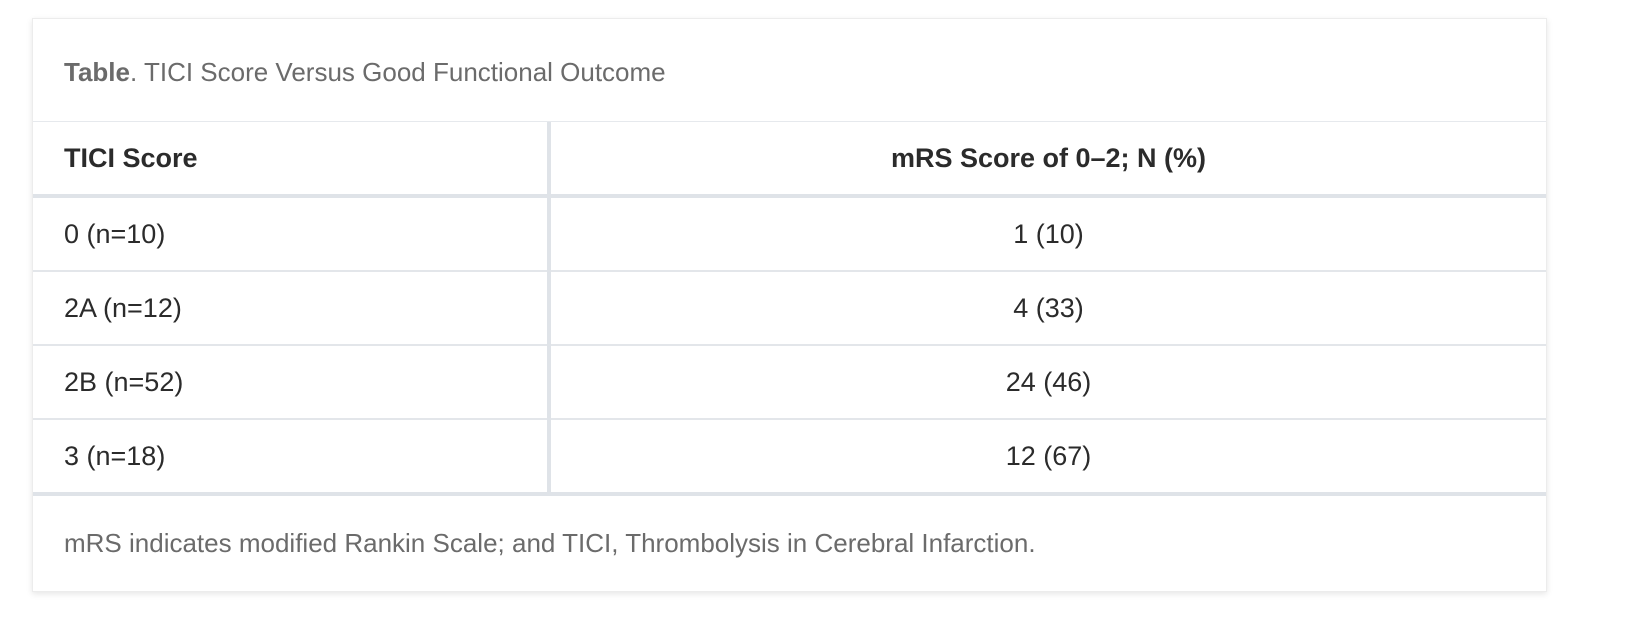 This screenshot has height=643, width=1638. I want to click on caption-label: Table, so click(97, 72).